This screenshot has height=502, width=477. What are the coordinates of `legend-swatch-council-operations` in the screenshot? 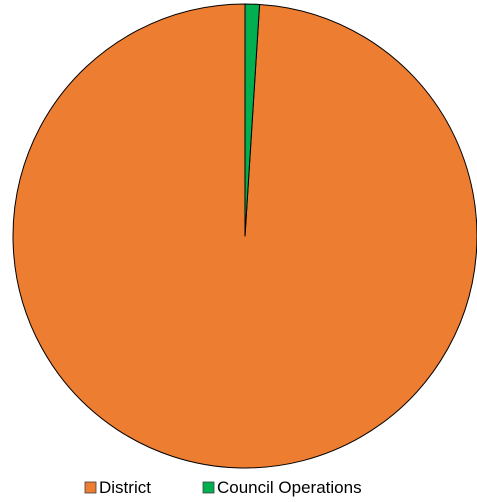 It's located at (208, 487).